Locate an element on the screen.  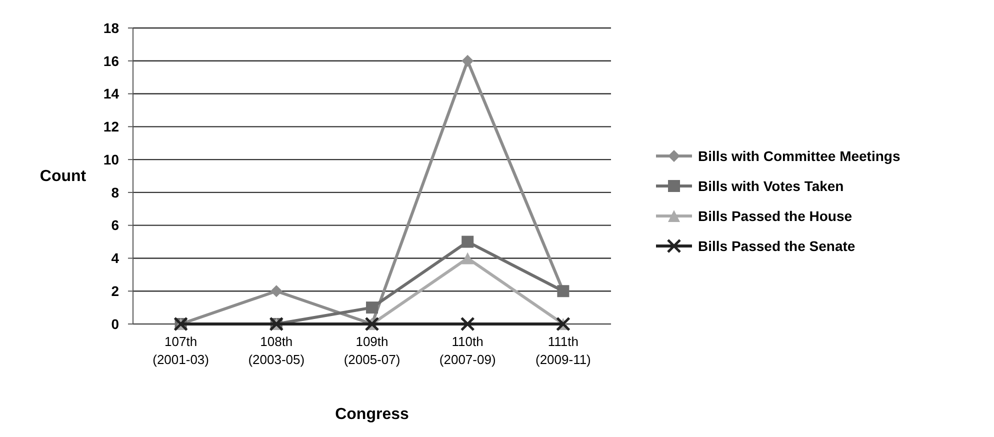
legend-label: Bills Passed the House is located at coordinates (775, 216).